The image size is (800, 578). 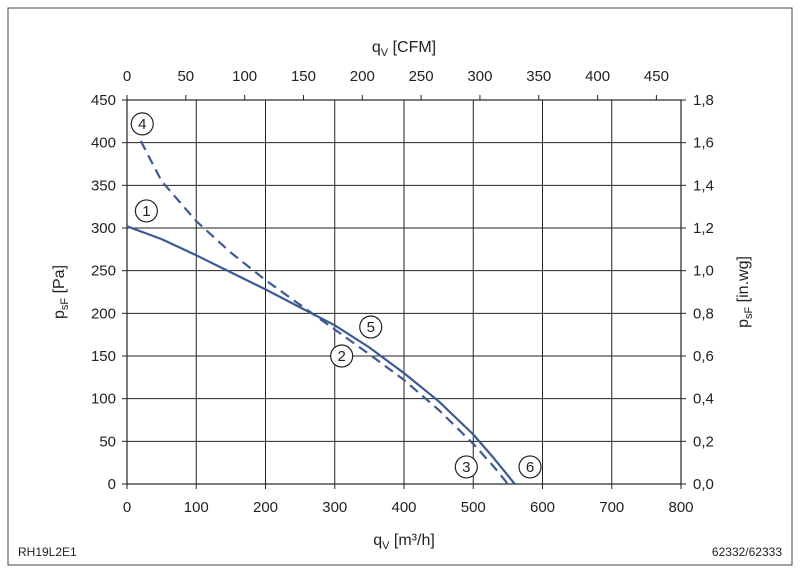 I want to click on bottom-tick-label-6: 600, so click(x=542, y=507).